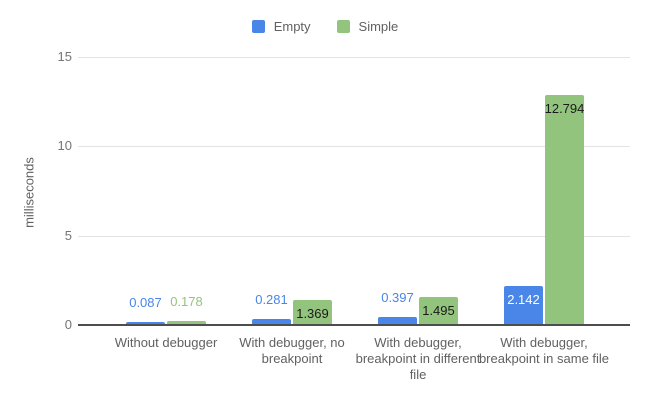  Describe the element at coordinates (378, 26) in the screenshot. I see `legend-label-simple: Simple` at that location.